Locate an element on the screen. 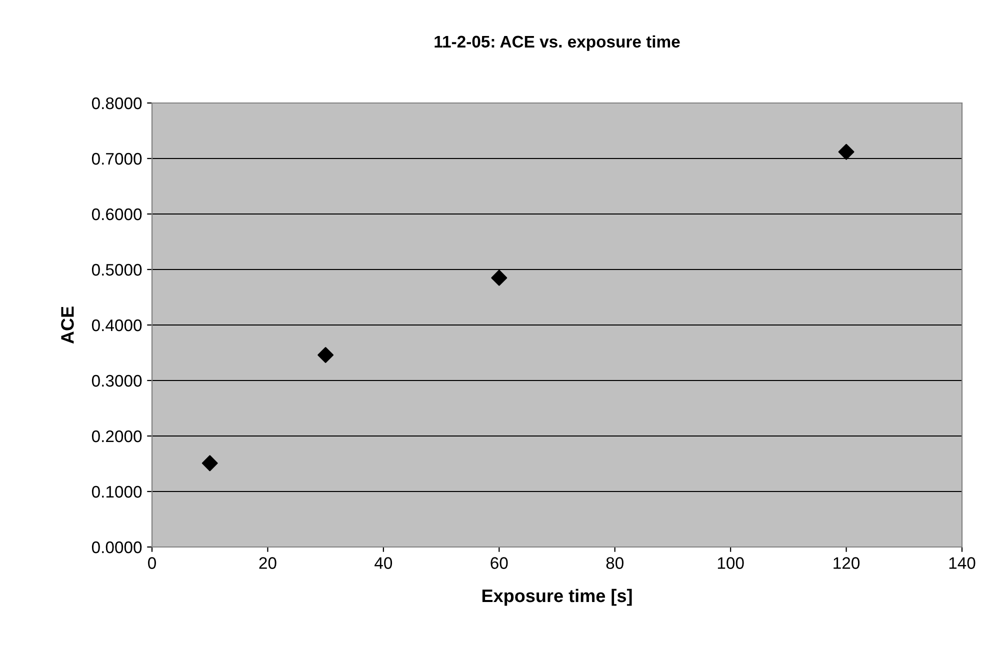 Image resolution: width=992 pixels, height=656 pixels. y-tick-label: 0.4000 is located at coordinates (117, 325).